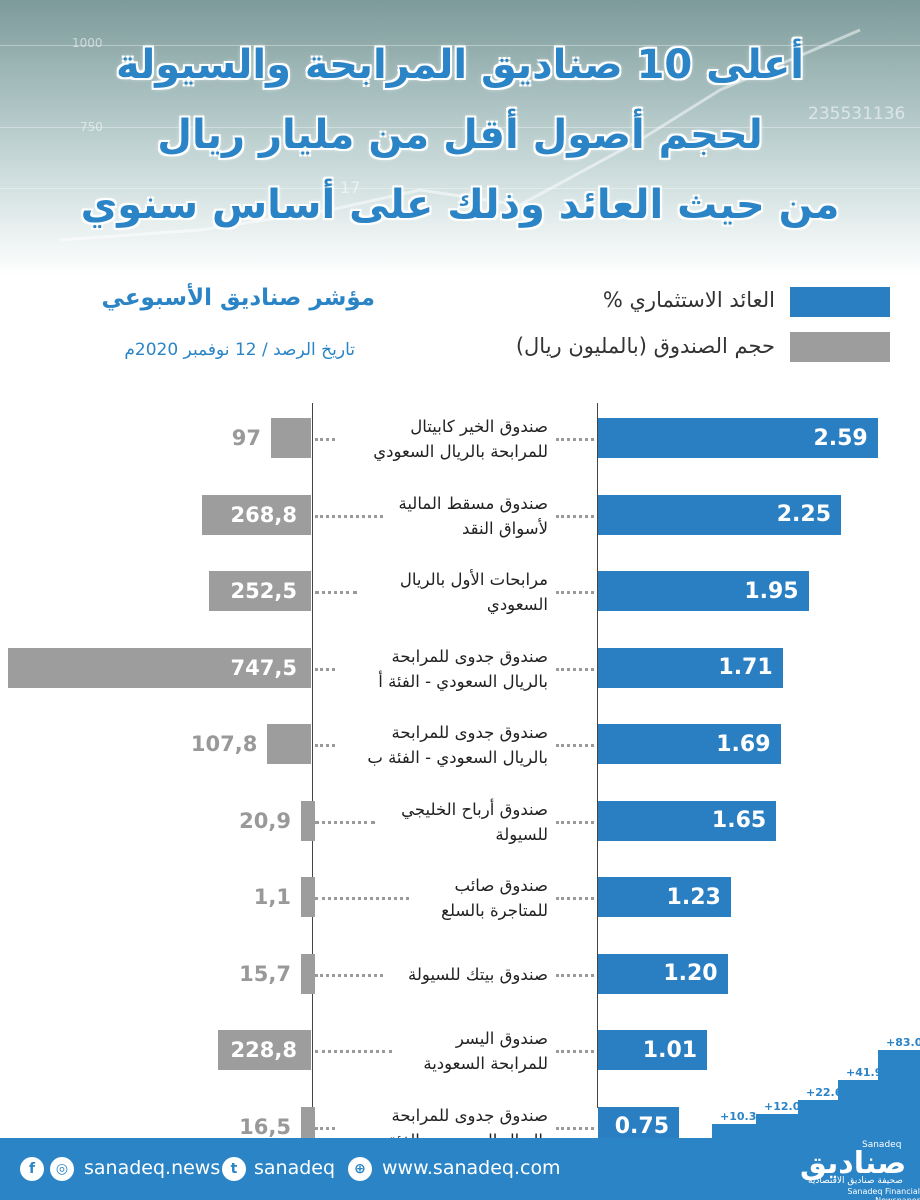  What do you see at coordinates (840, 302) in the screenshot?
I see `legend-swatch-return` at bounding box center [840, 302].